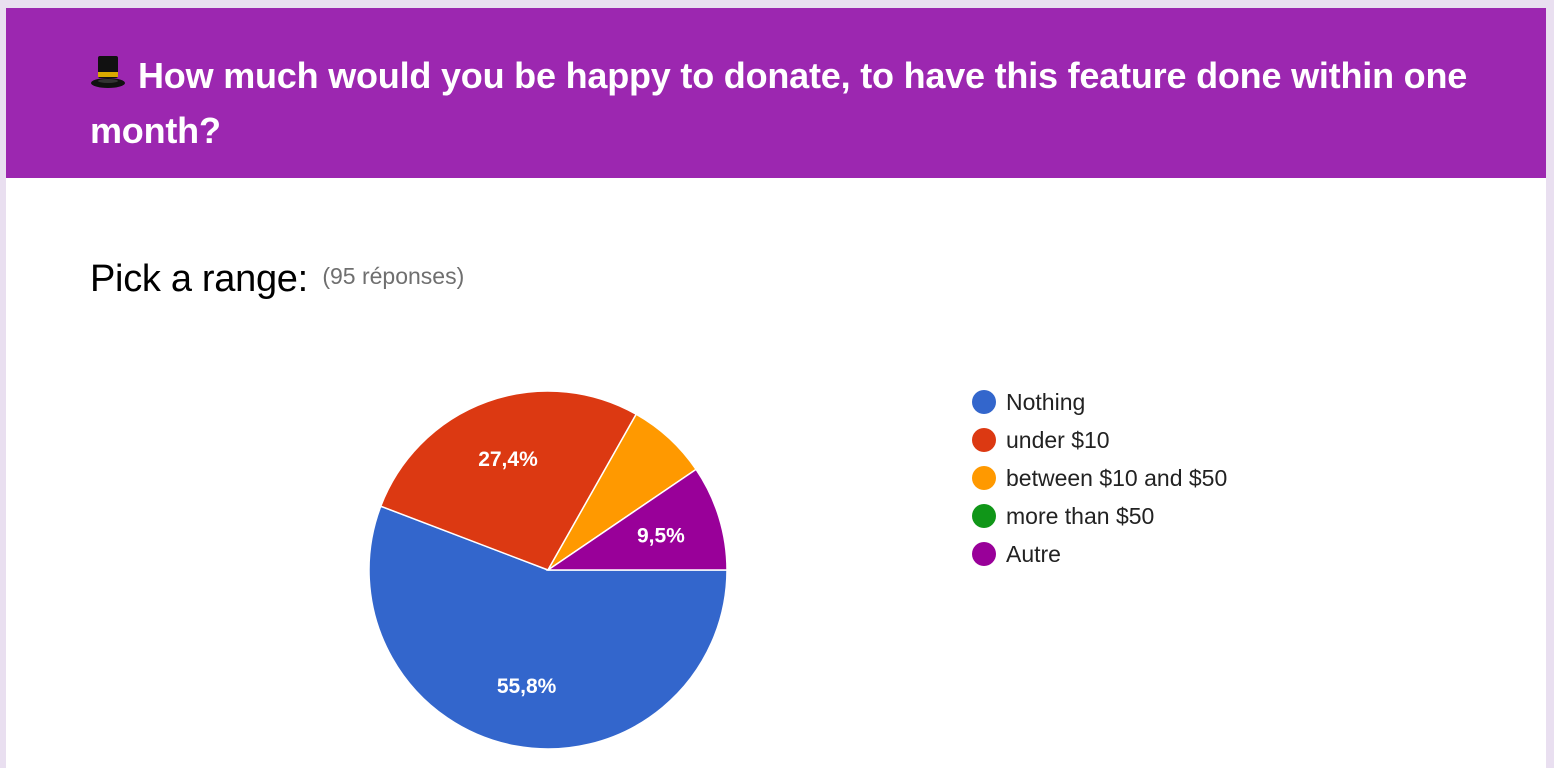 This screenshot has width=1554, height=768. What do you see at coordinates (1080, 516) in the screenshot?
I see `legend-item-3: more than $50` at bounding box center [1080, 516].